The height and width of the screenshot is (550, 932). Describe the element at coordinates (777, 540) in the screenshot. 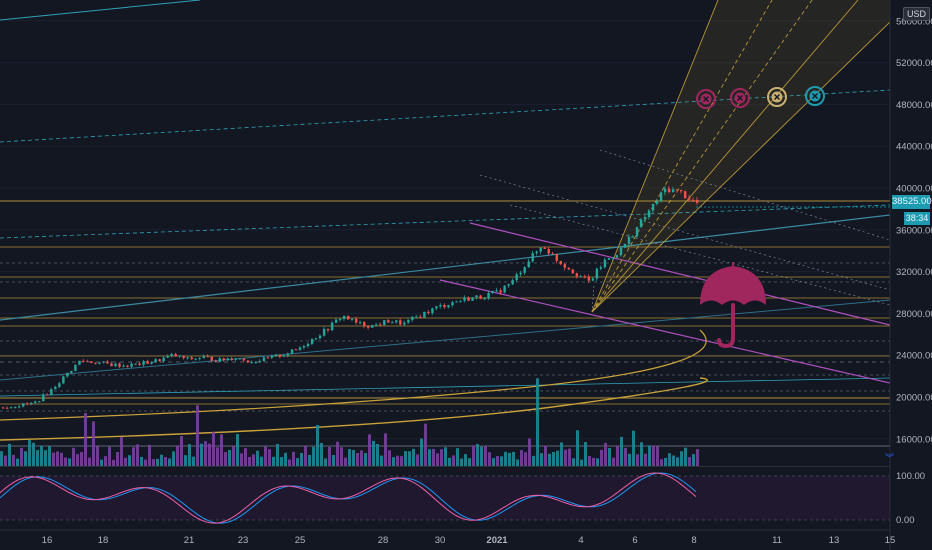

I see `time-axis-label: 11` at that location.